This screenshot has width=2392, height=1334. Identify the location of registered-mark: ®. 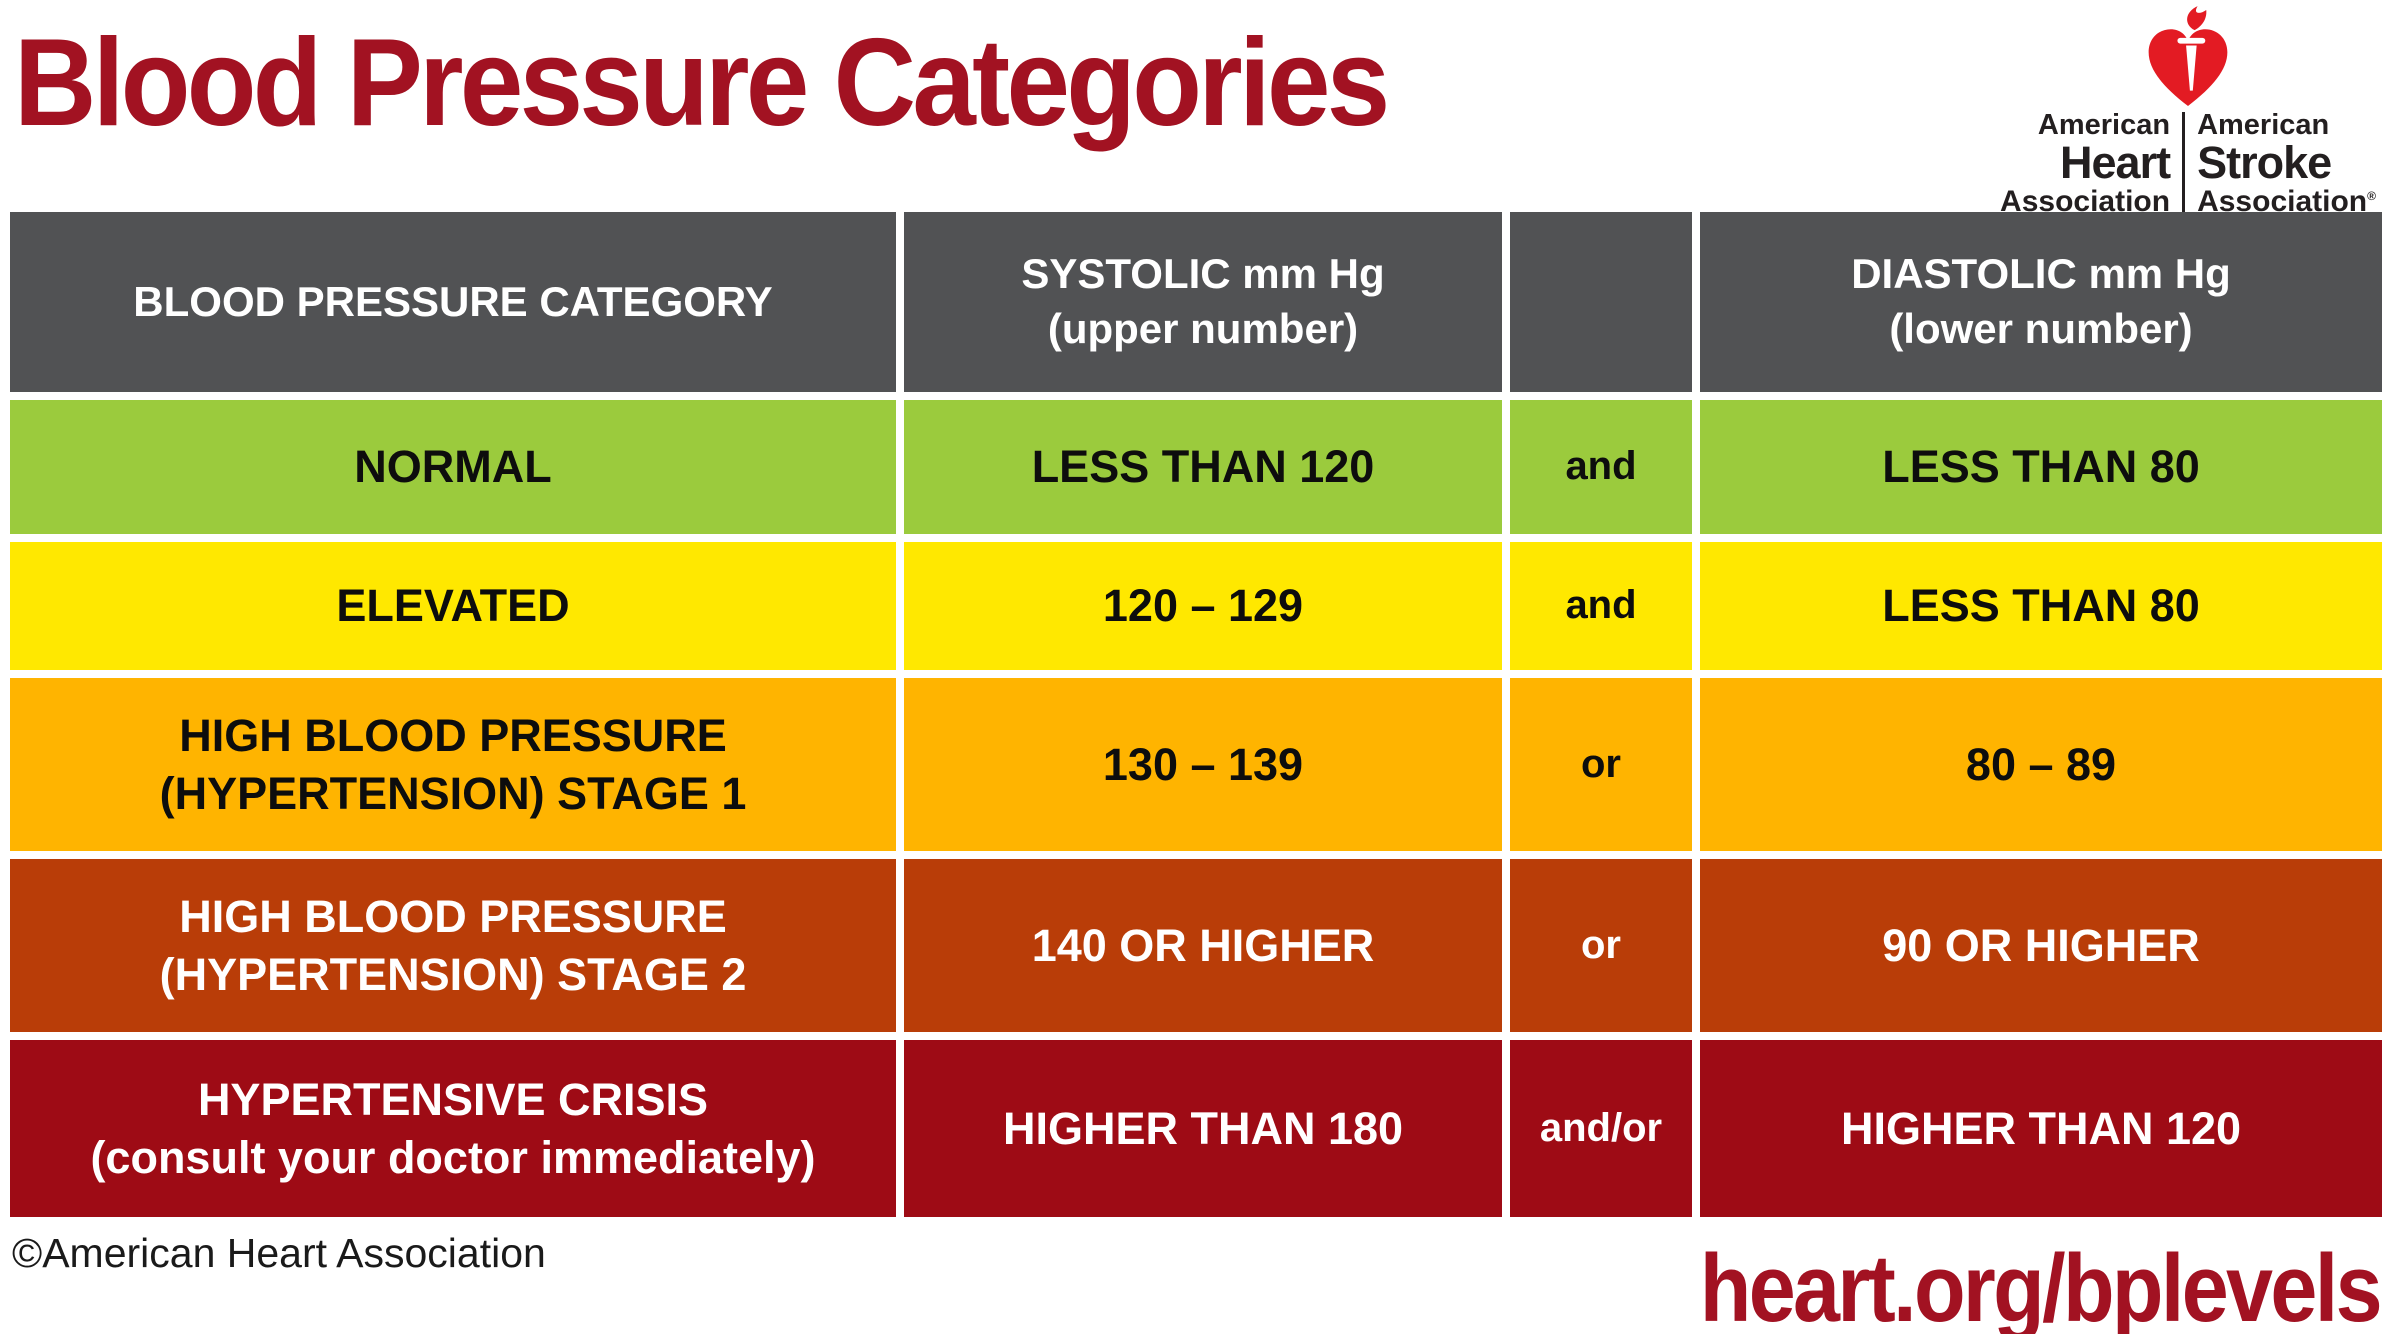
(2371, 196).